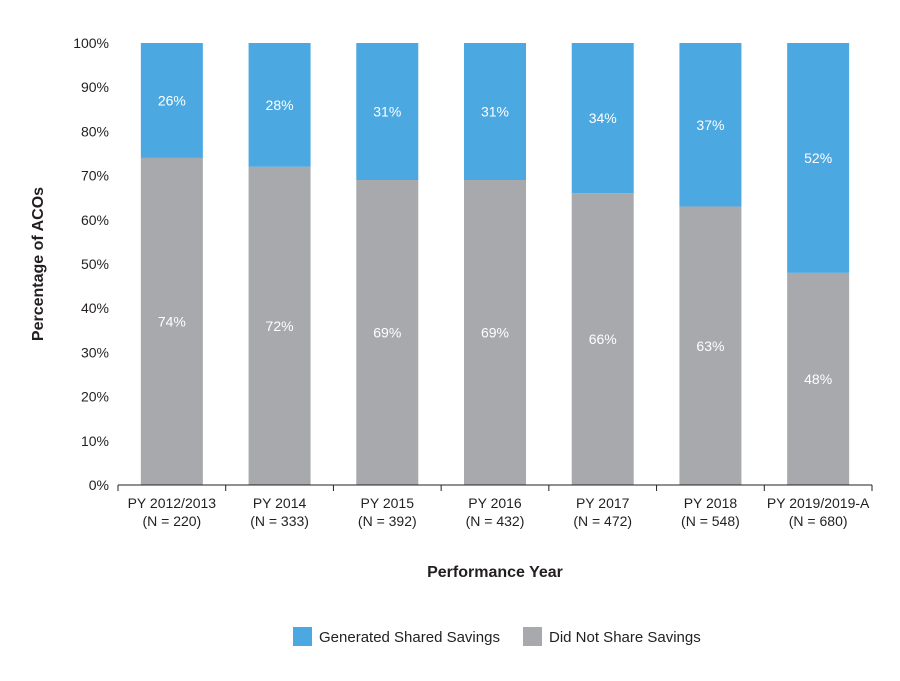 Image resolution: width=900 pixels, height=681 pixels. What do you see at coordinates (387, 521) in the screenshot?
I see `x-category-sublabel: (N = 392)` at bounding box center [387, 521].